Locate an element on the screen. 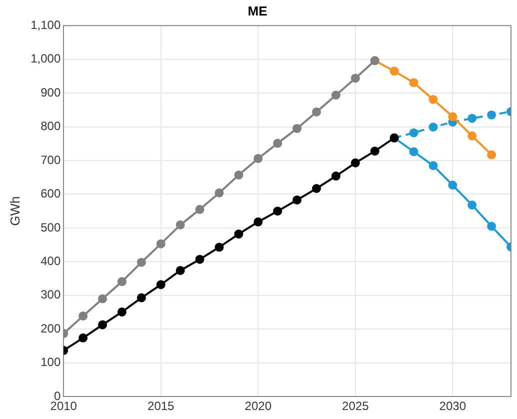  y-tick-label: 200 is located at coordinates (50, 328).